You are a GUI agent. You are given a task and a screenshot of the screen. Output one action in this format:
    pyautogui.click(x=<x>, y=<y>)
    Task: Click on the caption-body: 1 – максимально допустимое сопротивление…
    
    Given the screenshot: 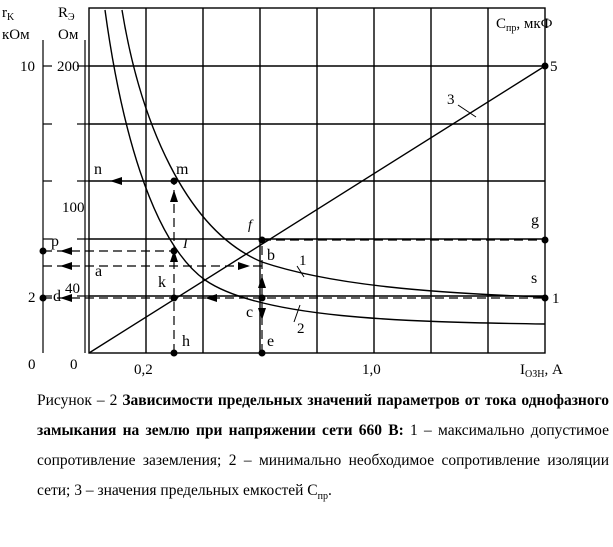 What is the action you would take?
    pyautogui.click(x=323, y=460)
    